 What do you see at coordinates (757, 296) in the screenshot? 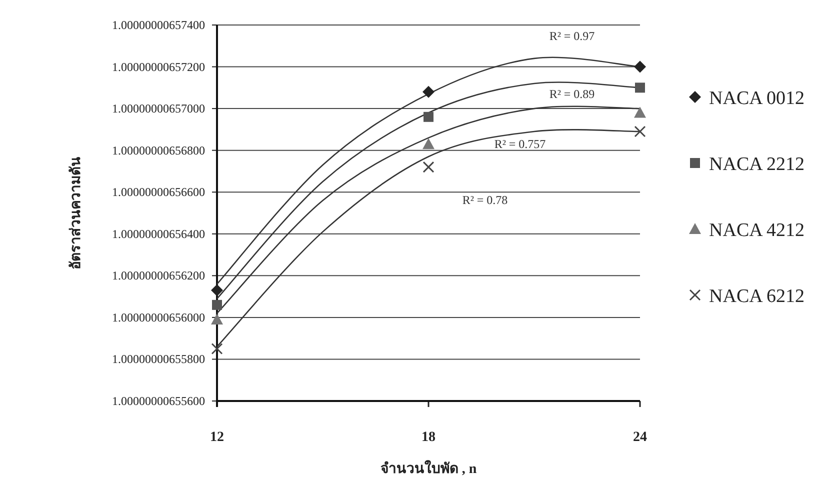
I see `legend-label: NACA 6212` at bounding box center [757, 296].